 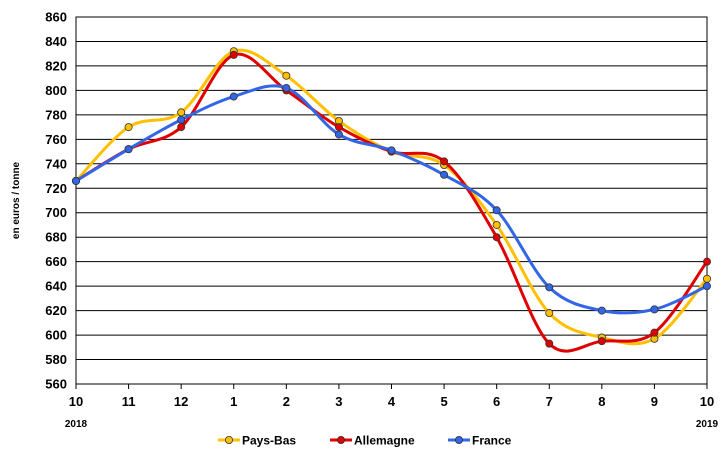 I want to click on x-tick-label: 9, so click(x=654, y=401).